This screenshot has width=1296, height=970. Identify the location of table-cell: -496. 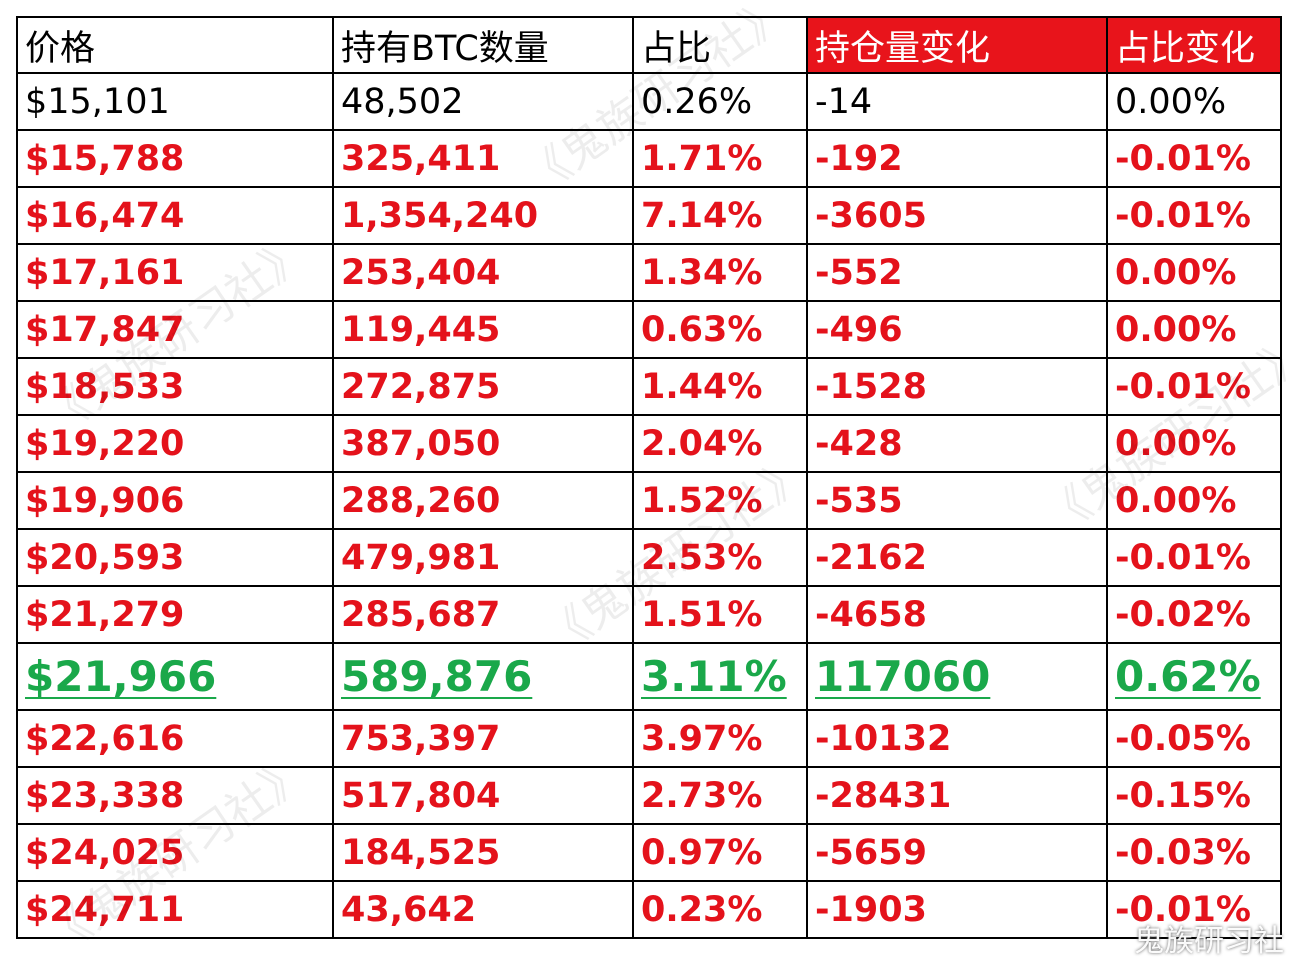
(957, 329).